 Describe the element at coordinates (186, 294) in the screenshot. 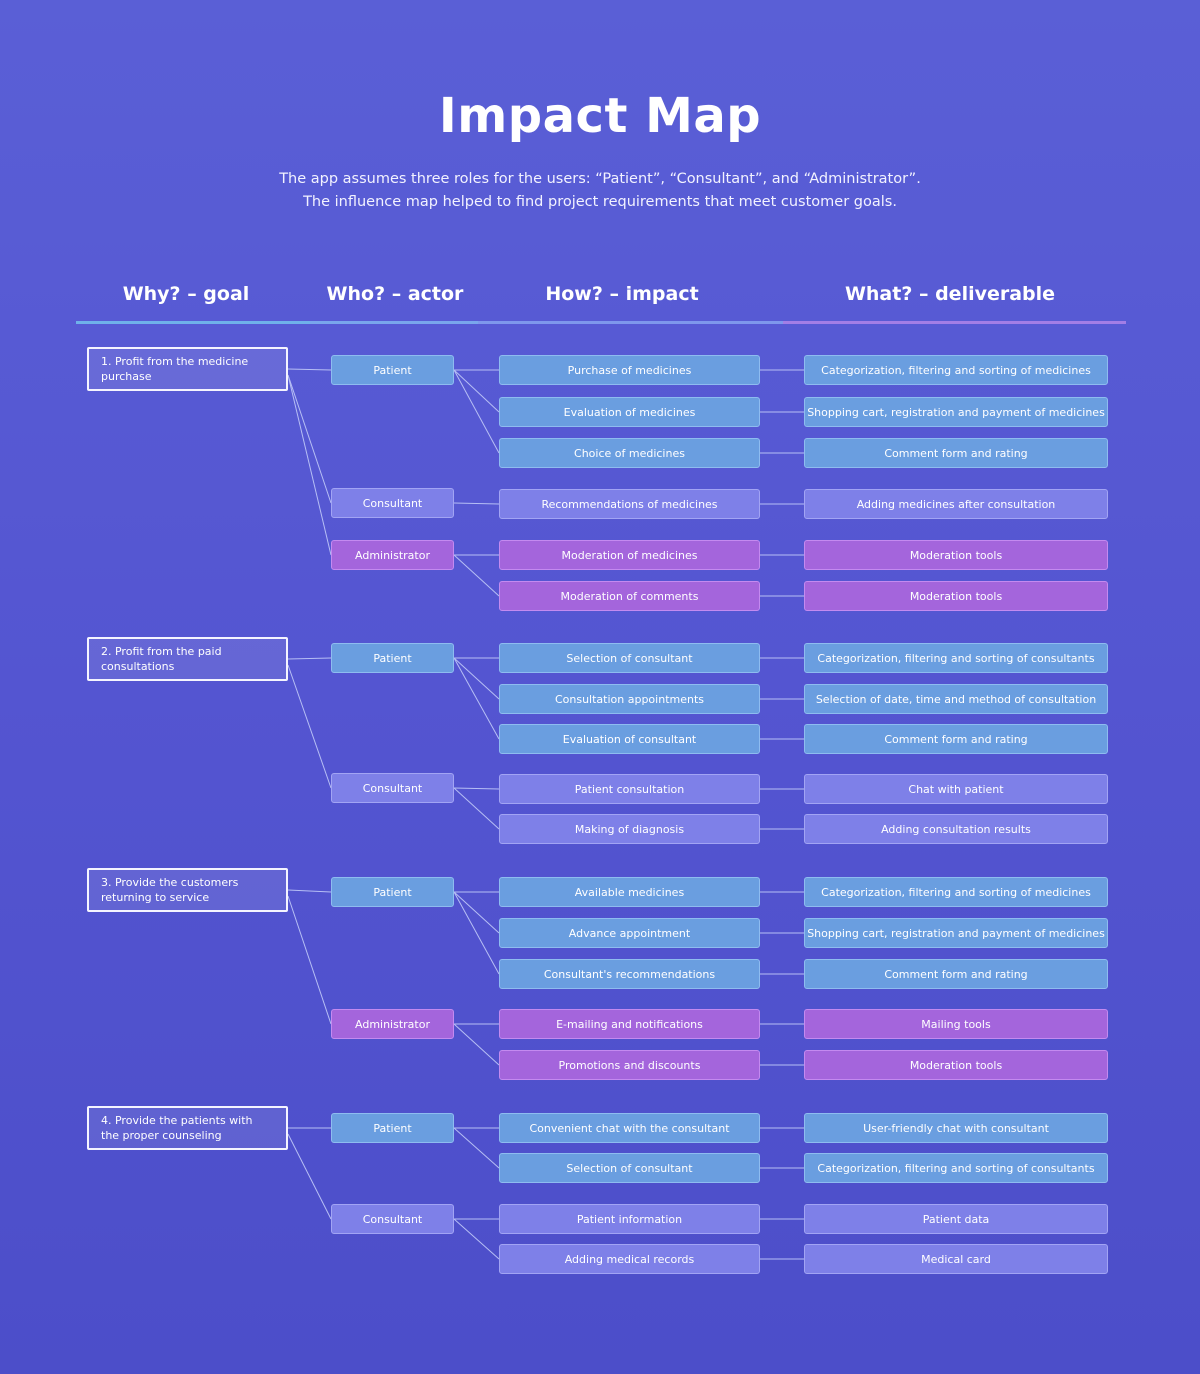

I see `column-header-goal: Why? – goal` at that location.